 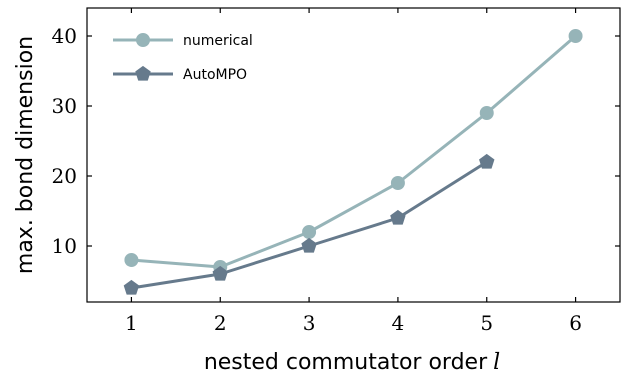 I want to click on y-tick-label: 40, so click(x=64, y=36).